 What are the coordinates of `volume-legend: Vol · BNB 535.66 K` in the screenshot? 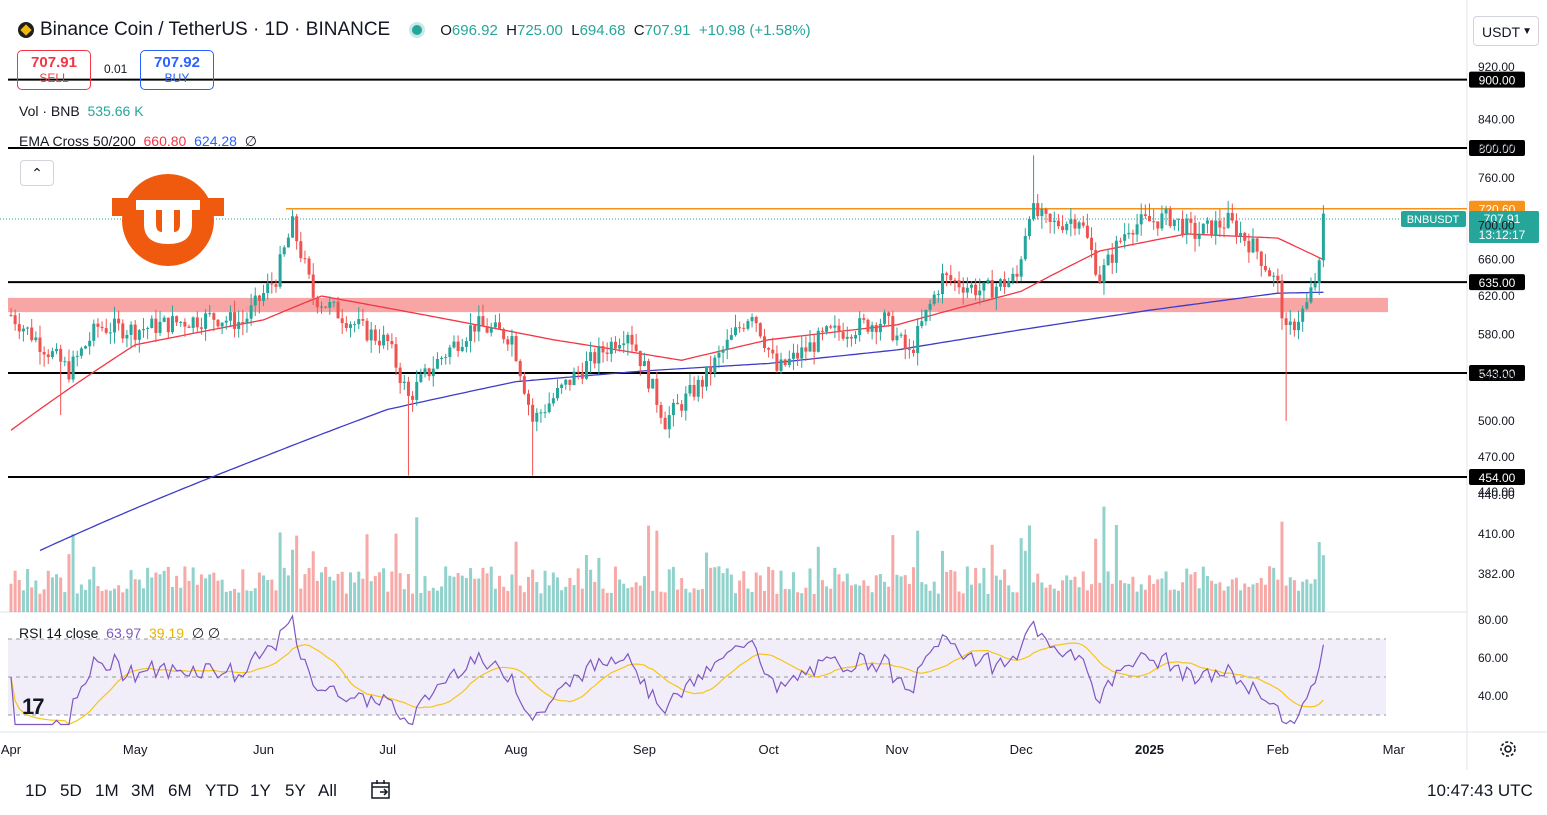 It's located at (81, 111).